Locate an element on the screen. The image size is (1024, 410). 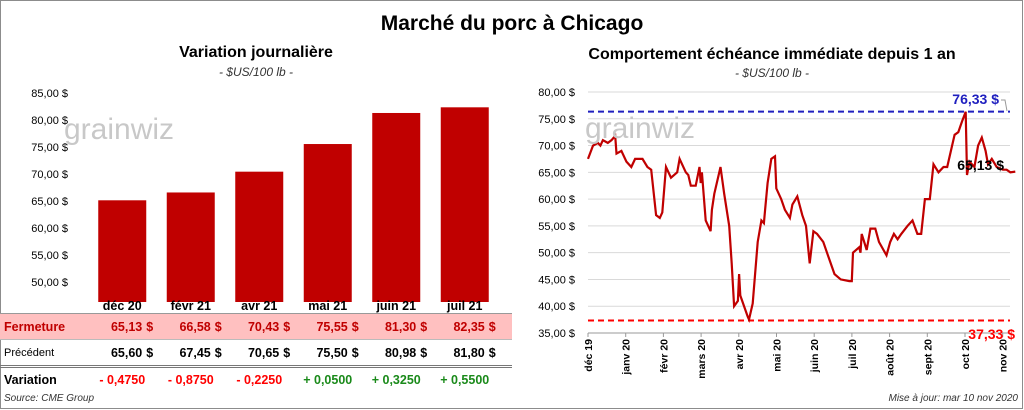
variation-value: - 0,8750 is located at coordinates (190, 380).